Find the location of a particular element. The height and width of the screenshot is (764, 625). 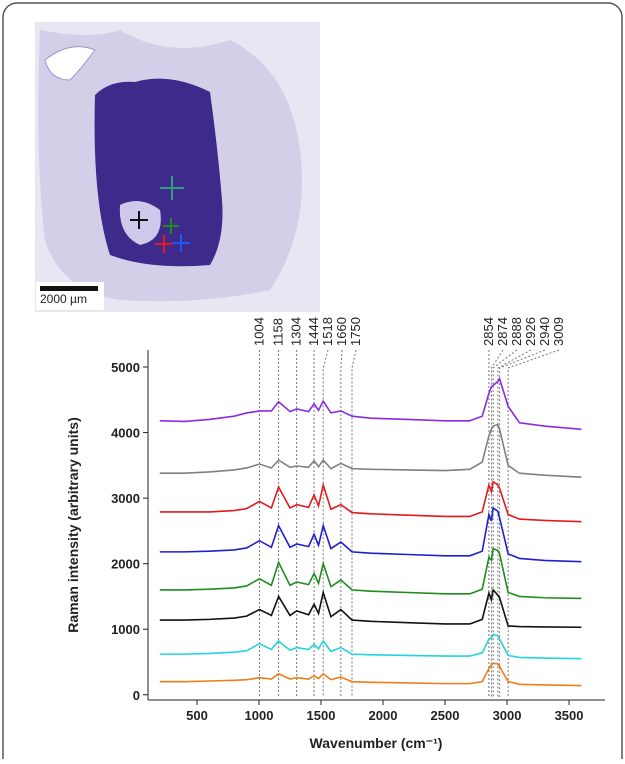

peak-label: 3009 is located at coordinates (558, 331).